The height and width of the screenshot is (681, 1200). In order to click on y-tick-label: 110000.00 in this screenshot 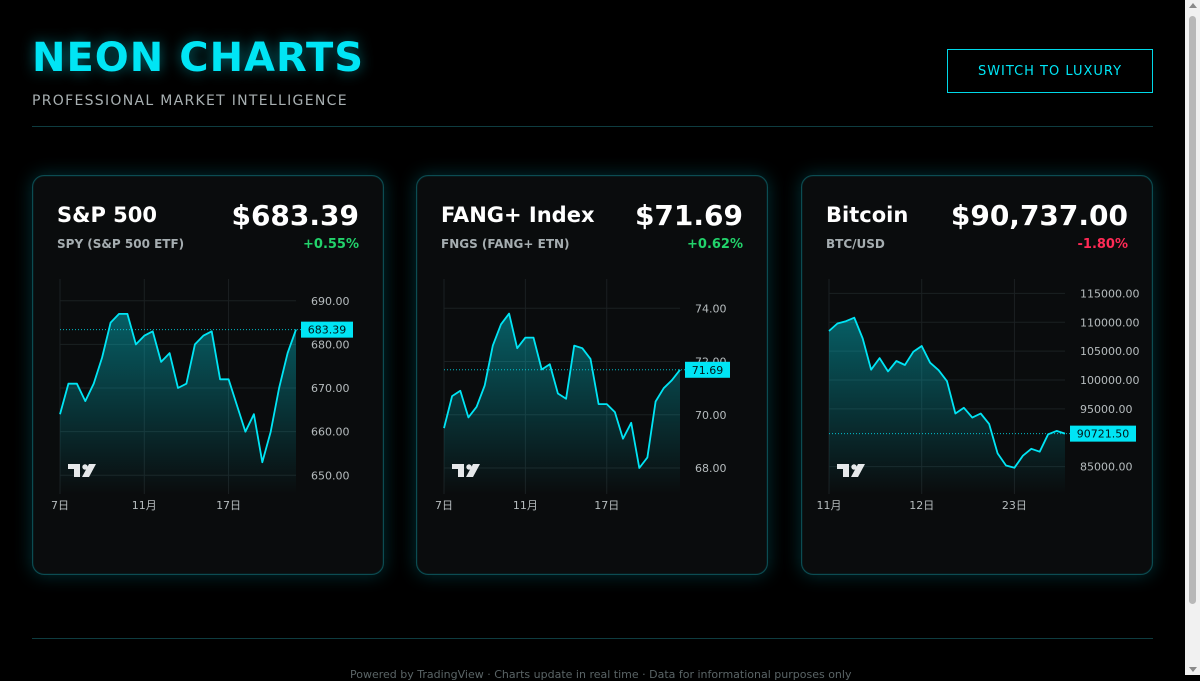, I will do `click(1110, 322)`.